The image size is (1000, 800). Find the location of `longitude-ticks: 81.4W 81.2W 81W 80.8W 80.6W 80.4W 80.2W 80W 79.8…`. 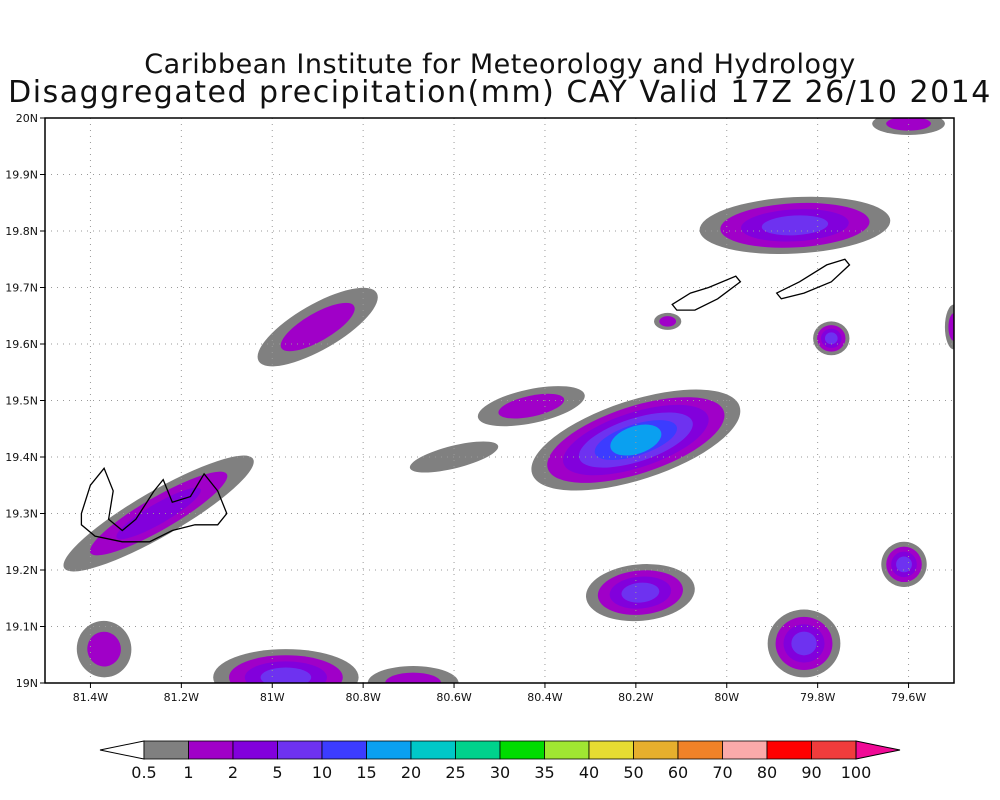

longitude-ticks: 81.4W 81.2W 81W 80.8W 80.6W 80.4W 80.2W 80W 79.8… is located at coordinates (499, 693).